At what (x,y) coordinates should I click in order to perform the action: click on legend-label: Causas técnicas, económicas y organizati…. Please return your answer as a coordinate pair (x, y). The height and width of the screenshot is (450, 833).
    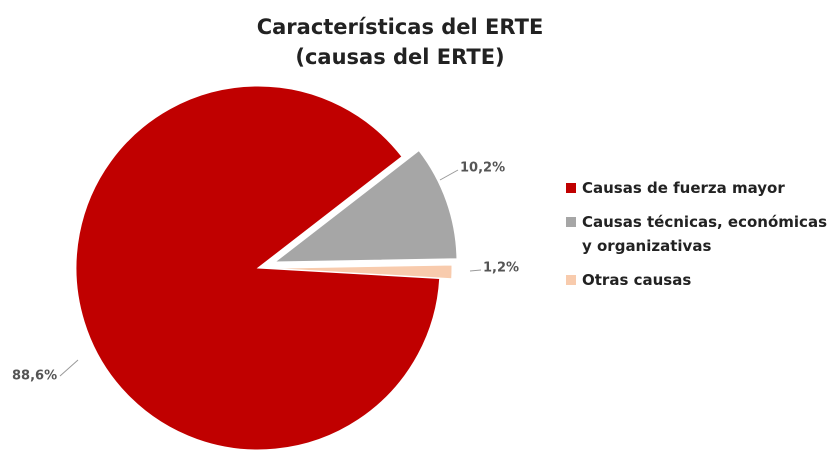
    Looking at the image, I should click on (704, 234).